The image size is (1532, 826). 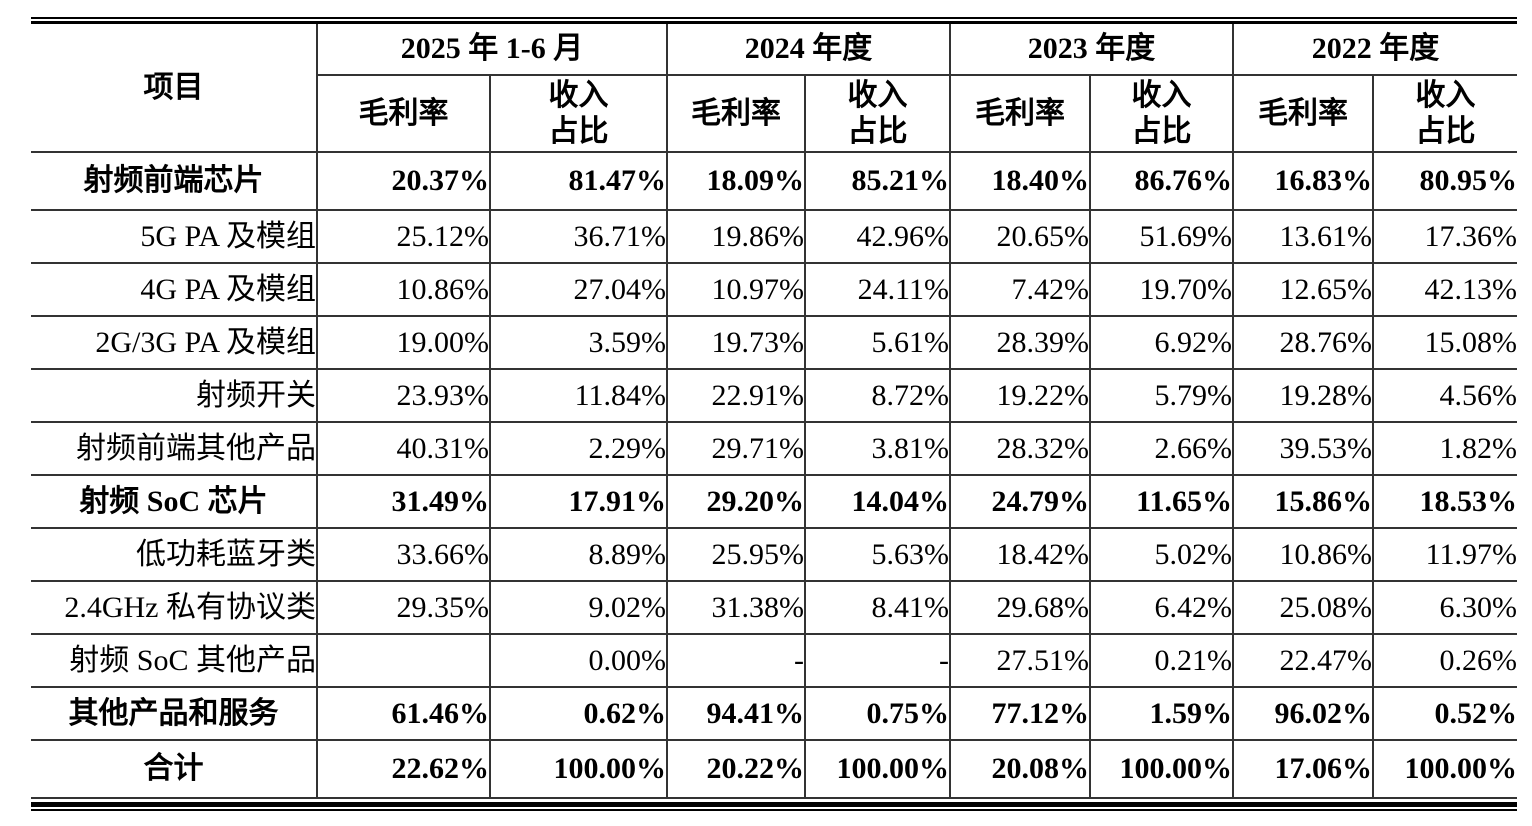 I want to click on value-cell: 8.89%, so click(x=578, y=554).